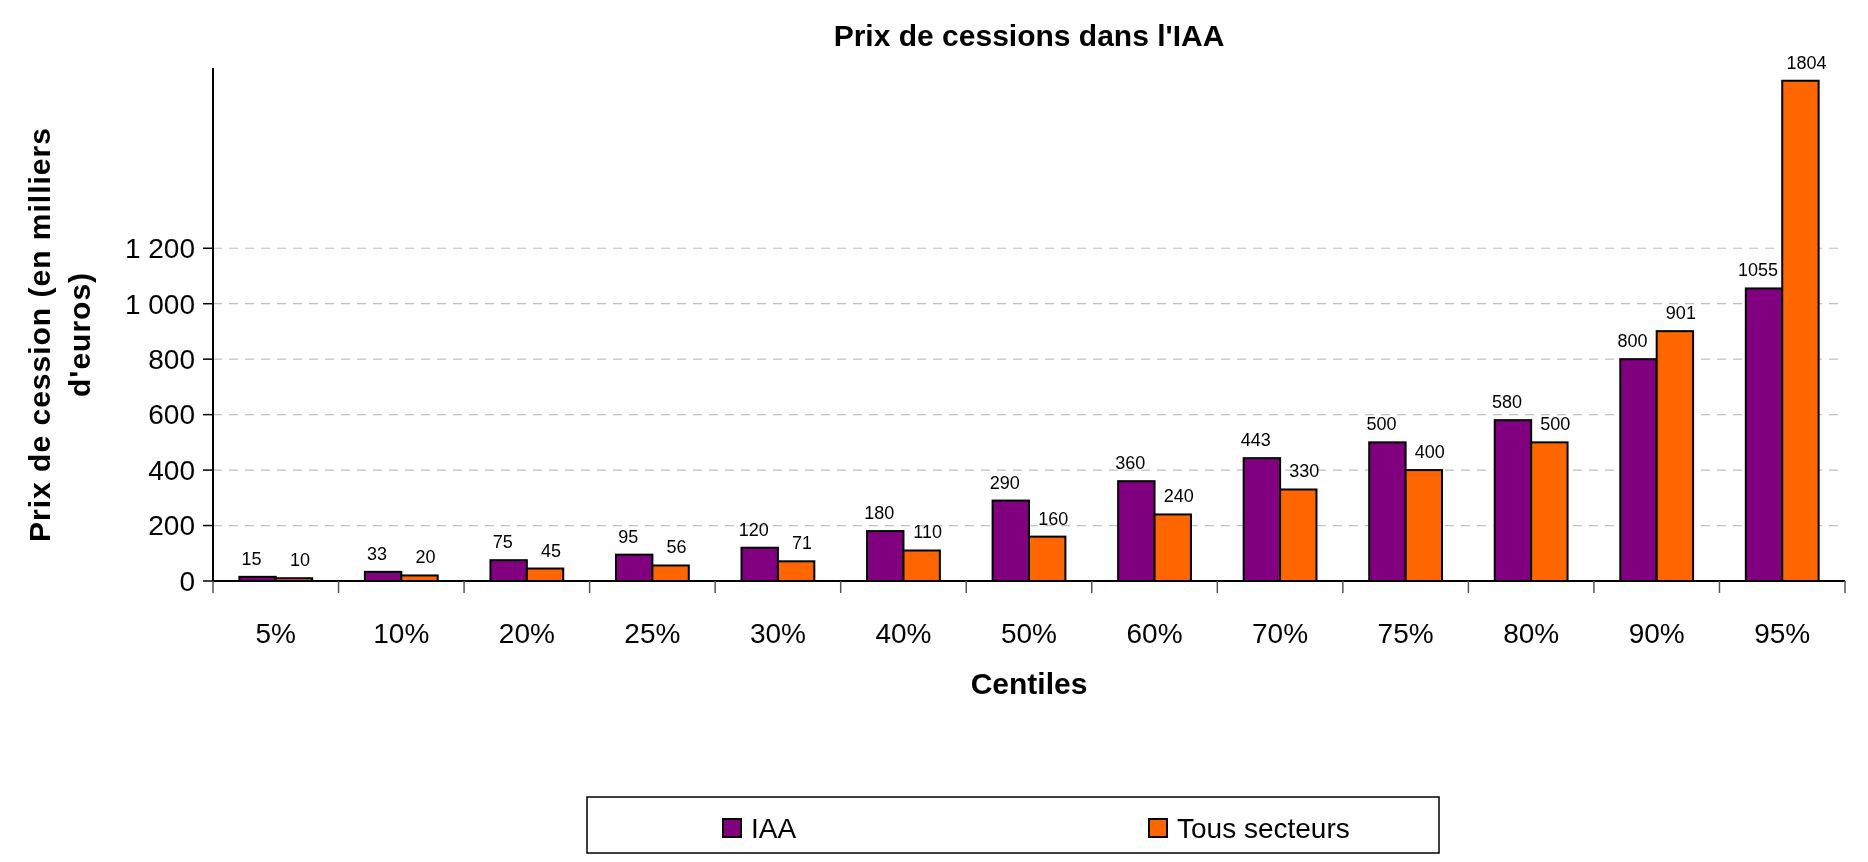  I want to click on x-tick-label: 75%, so click(1405, 633).